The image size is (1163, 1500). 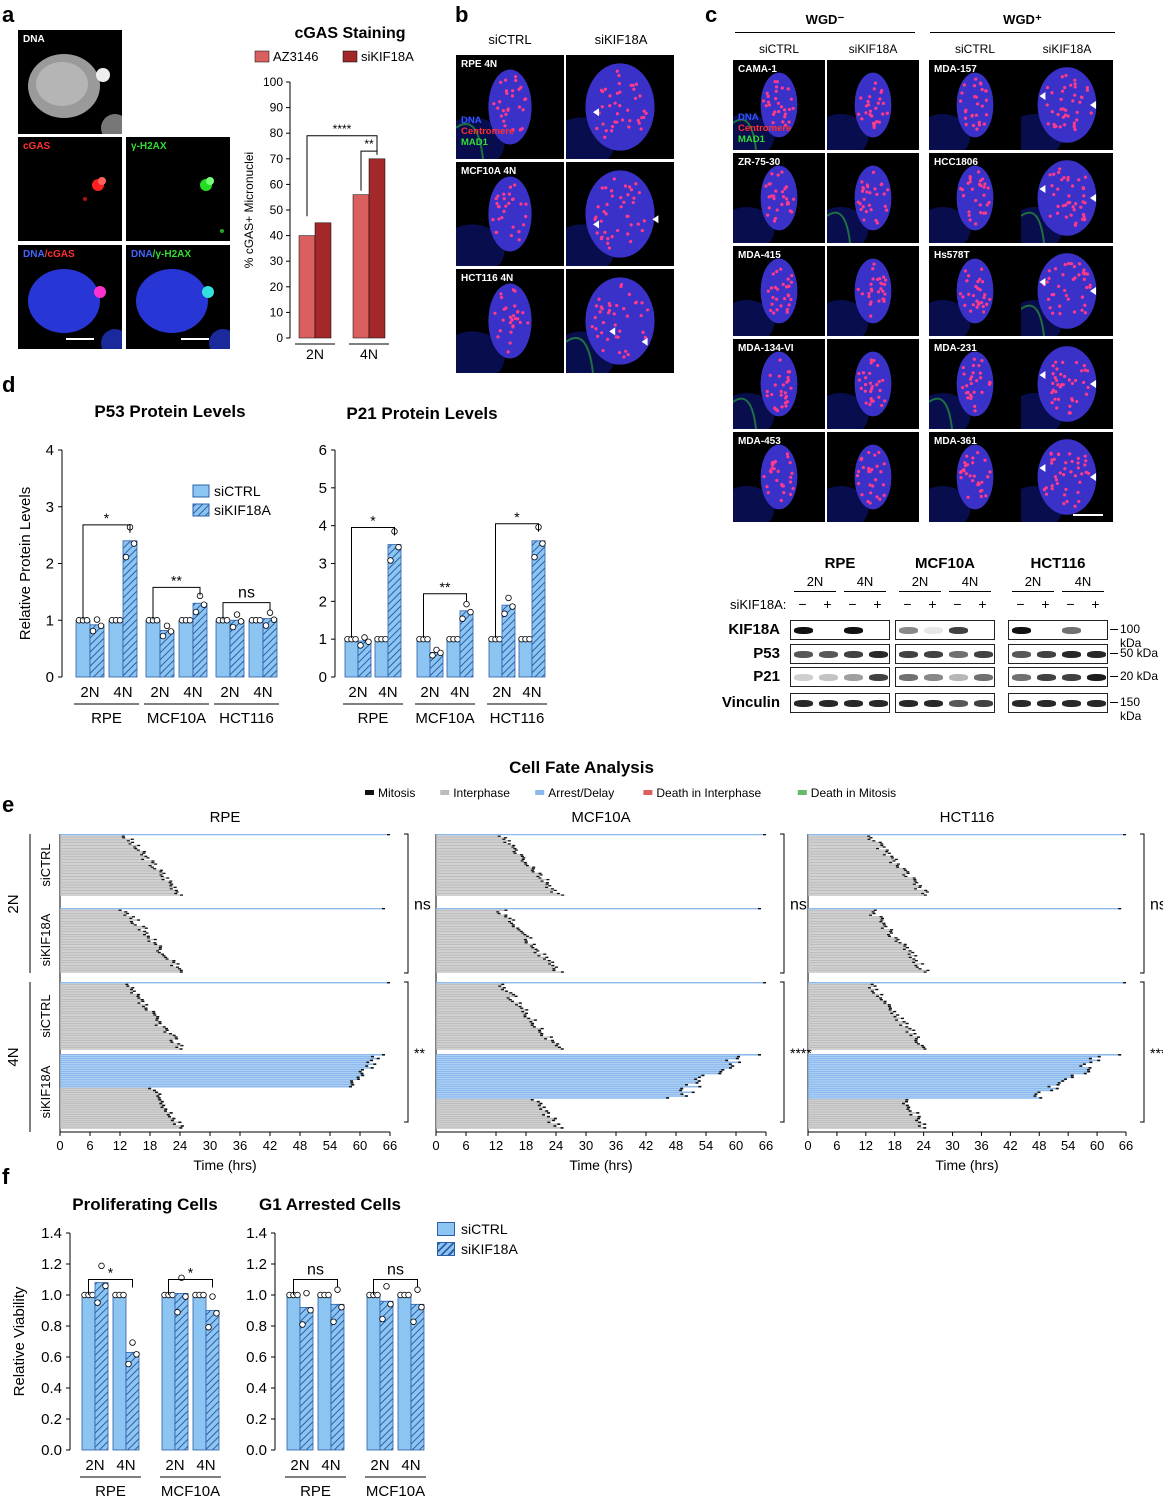 I want to click on panel-title: MCF10A, so click(x=600, y=817).